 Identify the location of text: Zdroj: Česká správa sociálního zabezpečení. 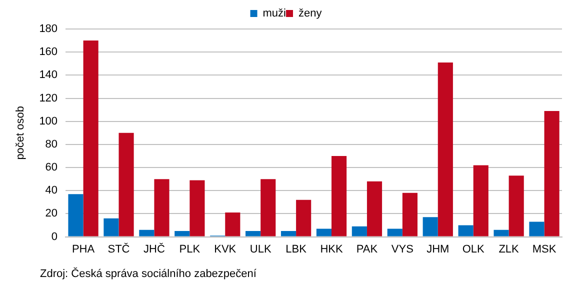
(148, 274).